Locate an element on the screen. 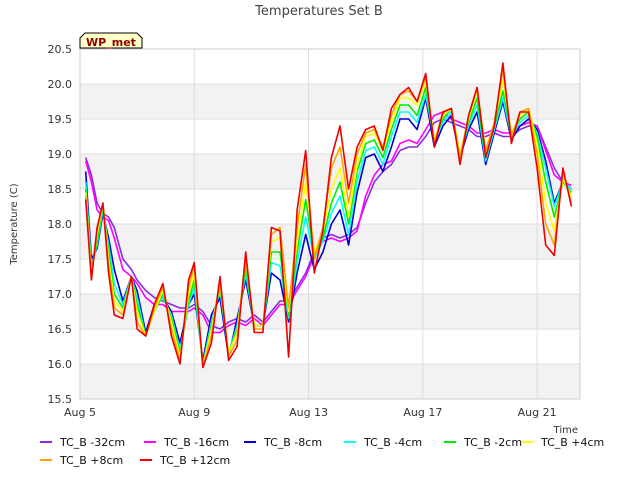 The height and width of the screenshot is (480, 640). x-tick-label: Aug 13 is located at coordinates (308, 412).